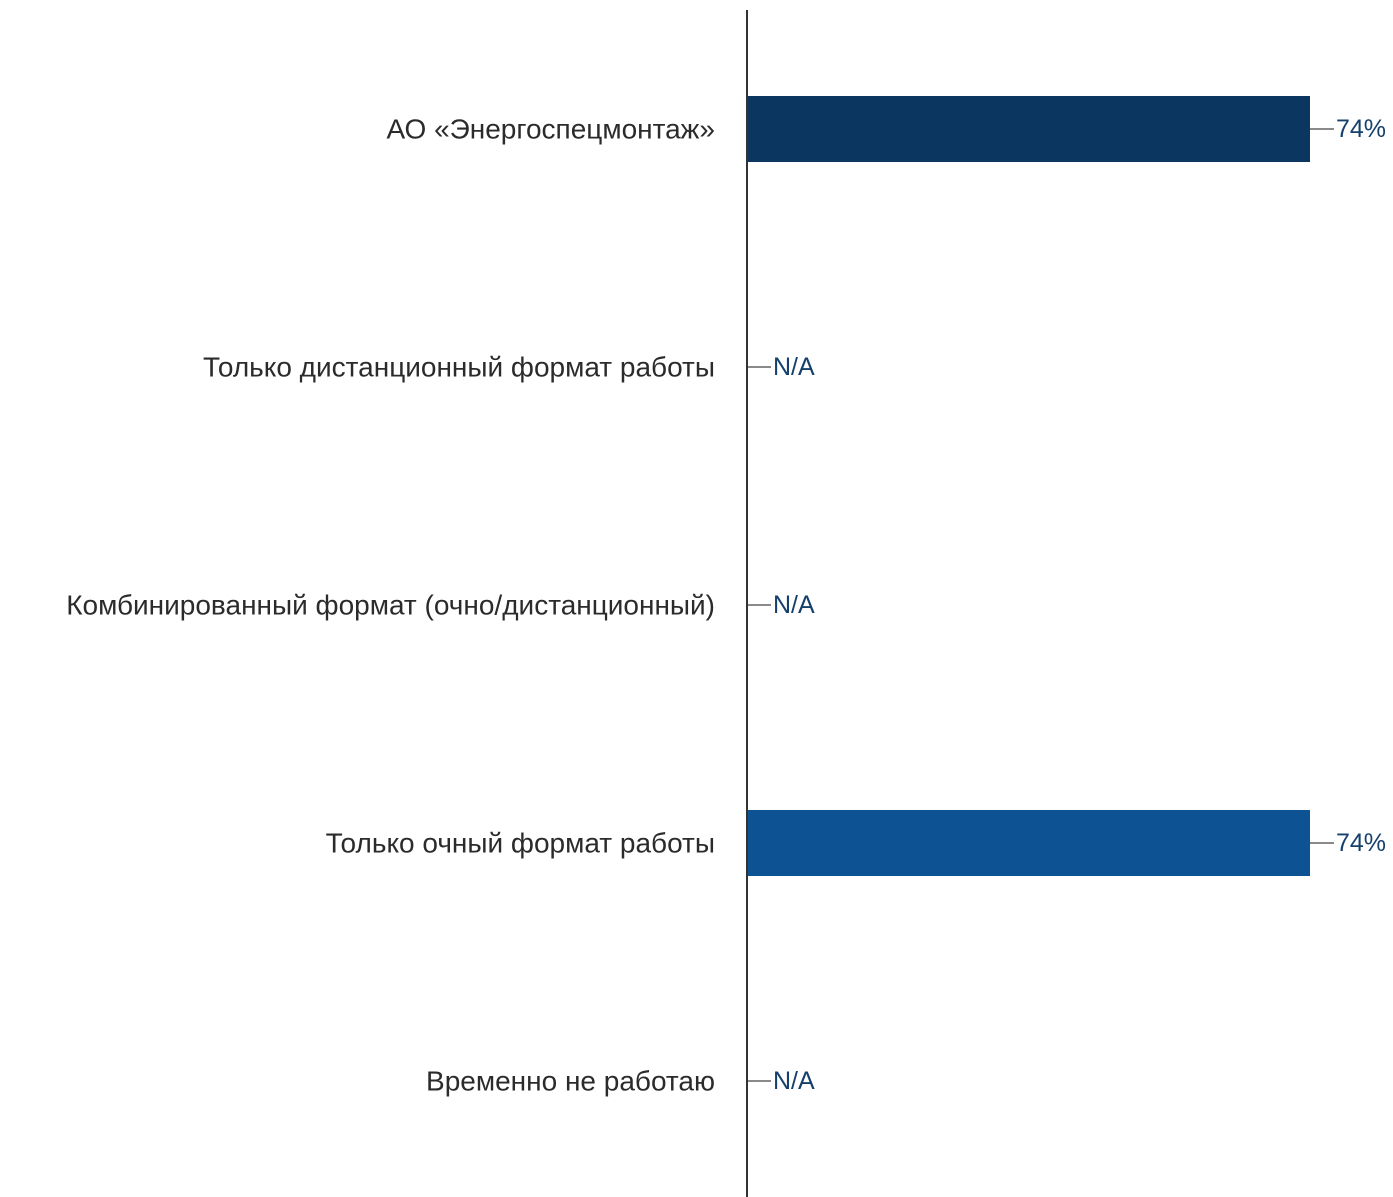  Describe the element at coordinates (570, 1081) in the screenshot. I see `category-label: Временно не работаю` at that location.